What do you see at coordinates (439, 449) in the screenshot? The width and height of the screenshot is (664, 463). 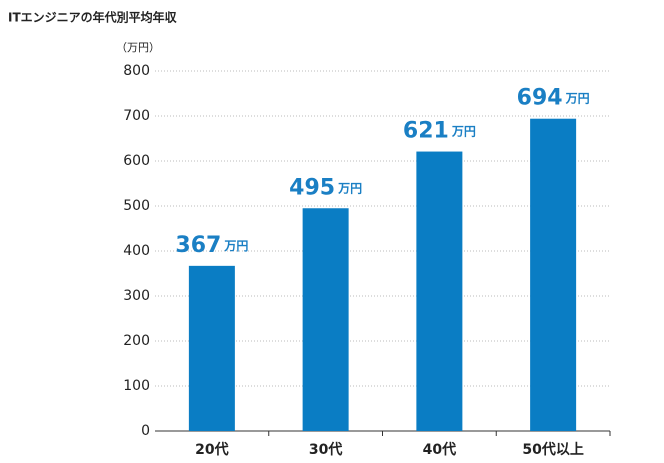 I see `x-tick-label: 40代` at bounding box center [439, 449].